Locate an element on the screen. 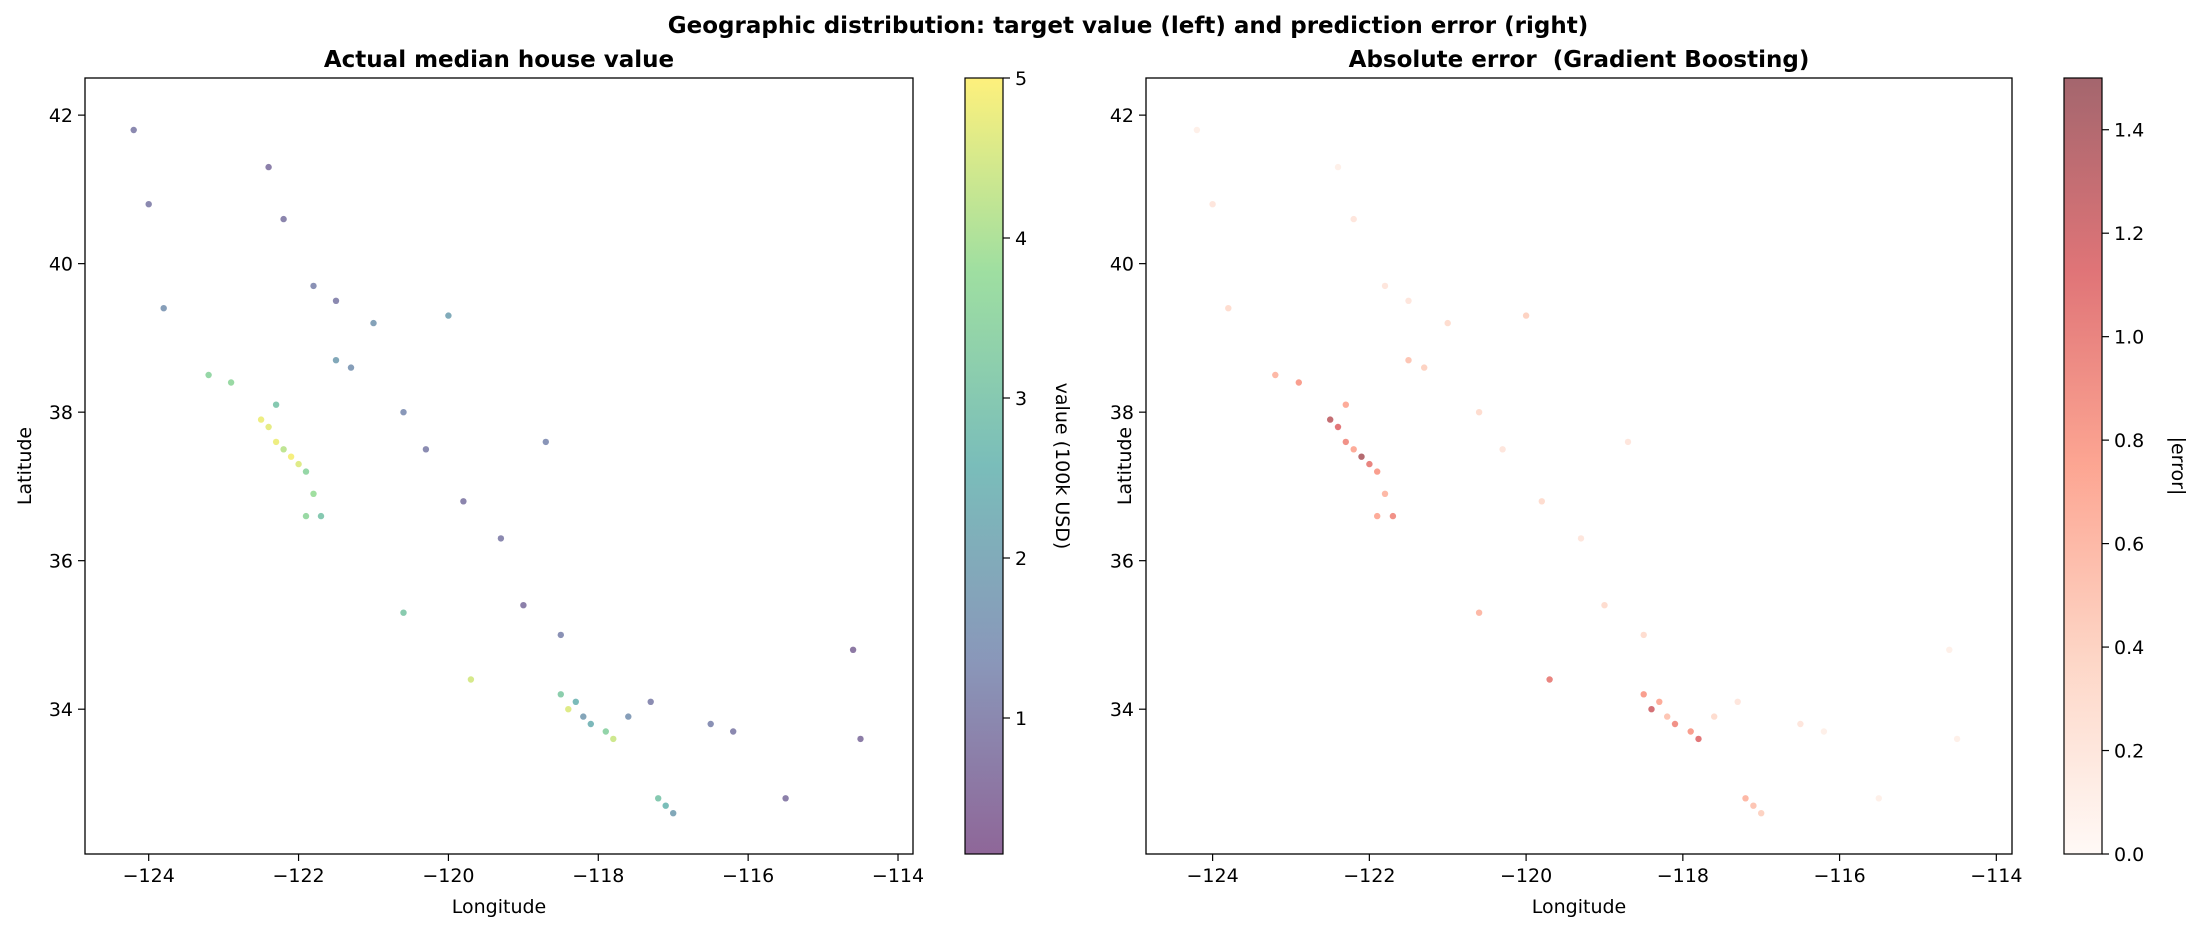 The width and height of the screenshot is (2195, 933). left-y-axis-ticks: 34 36 38 40 42 is located at coordinates (67, 413).